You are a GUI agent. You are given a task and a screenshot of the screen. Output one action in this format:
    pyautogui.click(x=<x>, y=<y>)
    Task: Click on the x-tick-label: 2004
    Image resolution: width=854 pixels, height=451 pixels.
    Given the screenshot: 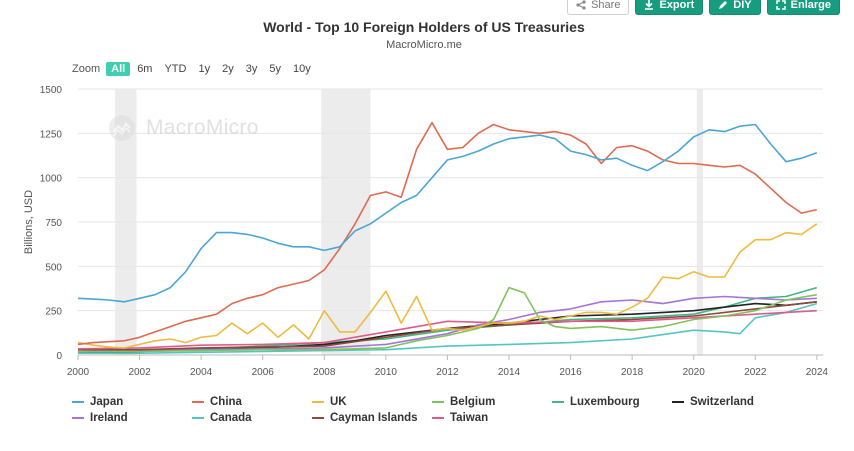 What is the action you would take?
    pyautogui.click(x=201, y=372)
    